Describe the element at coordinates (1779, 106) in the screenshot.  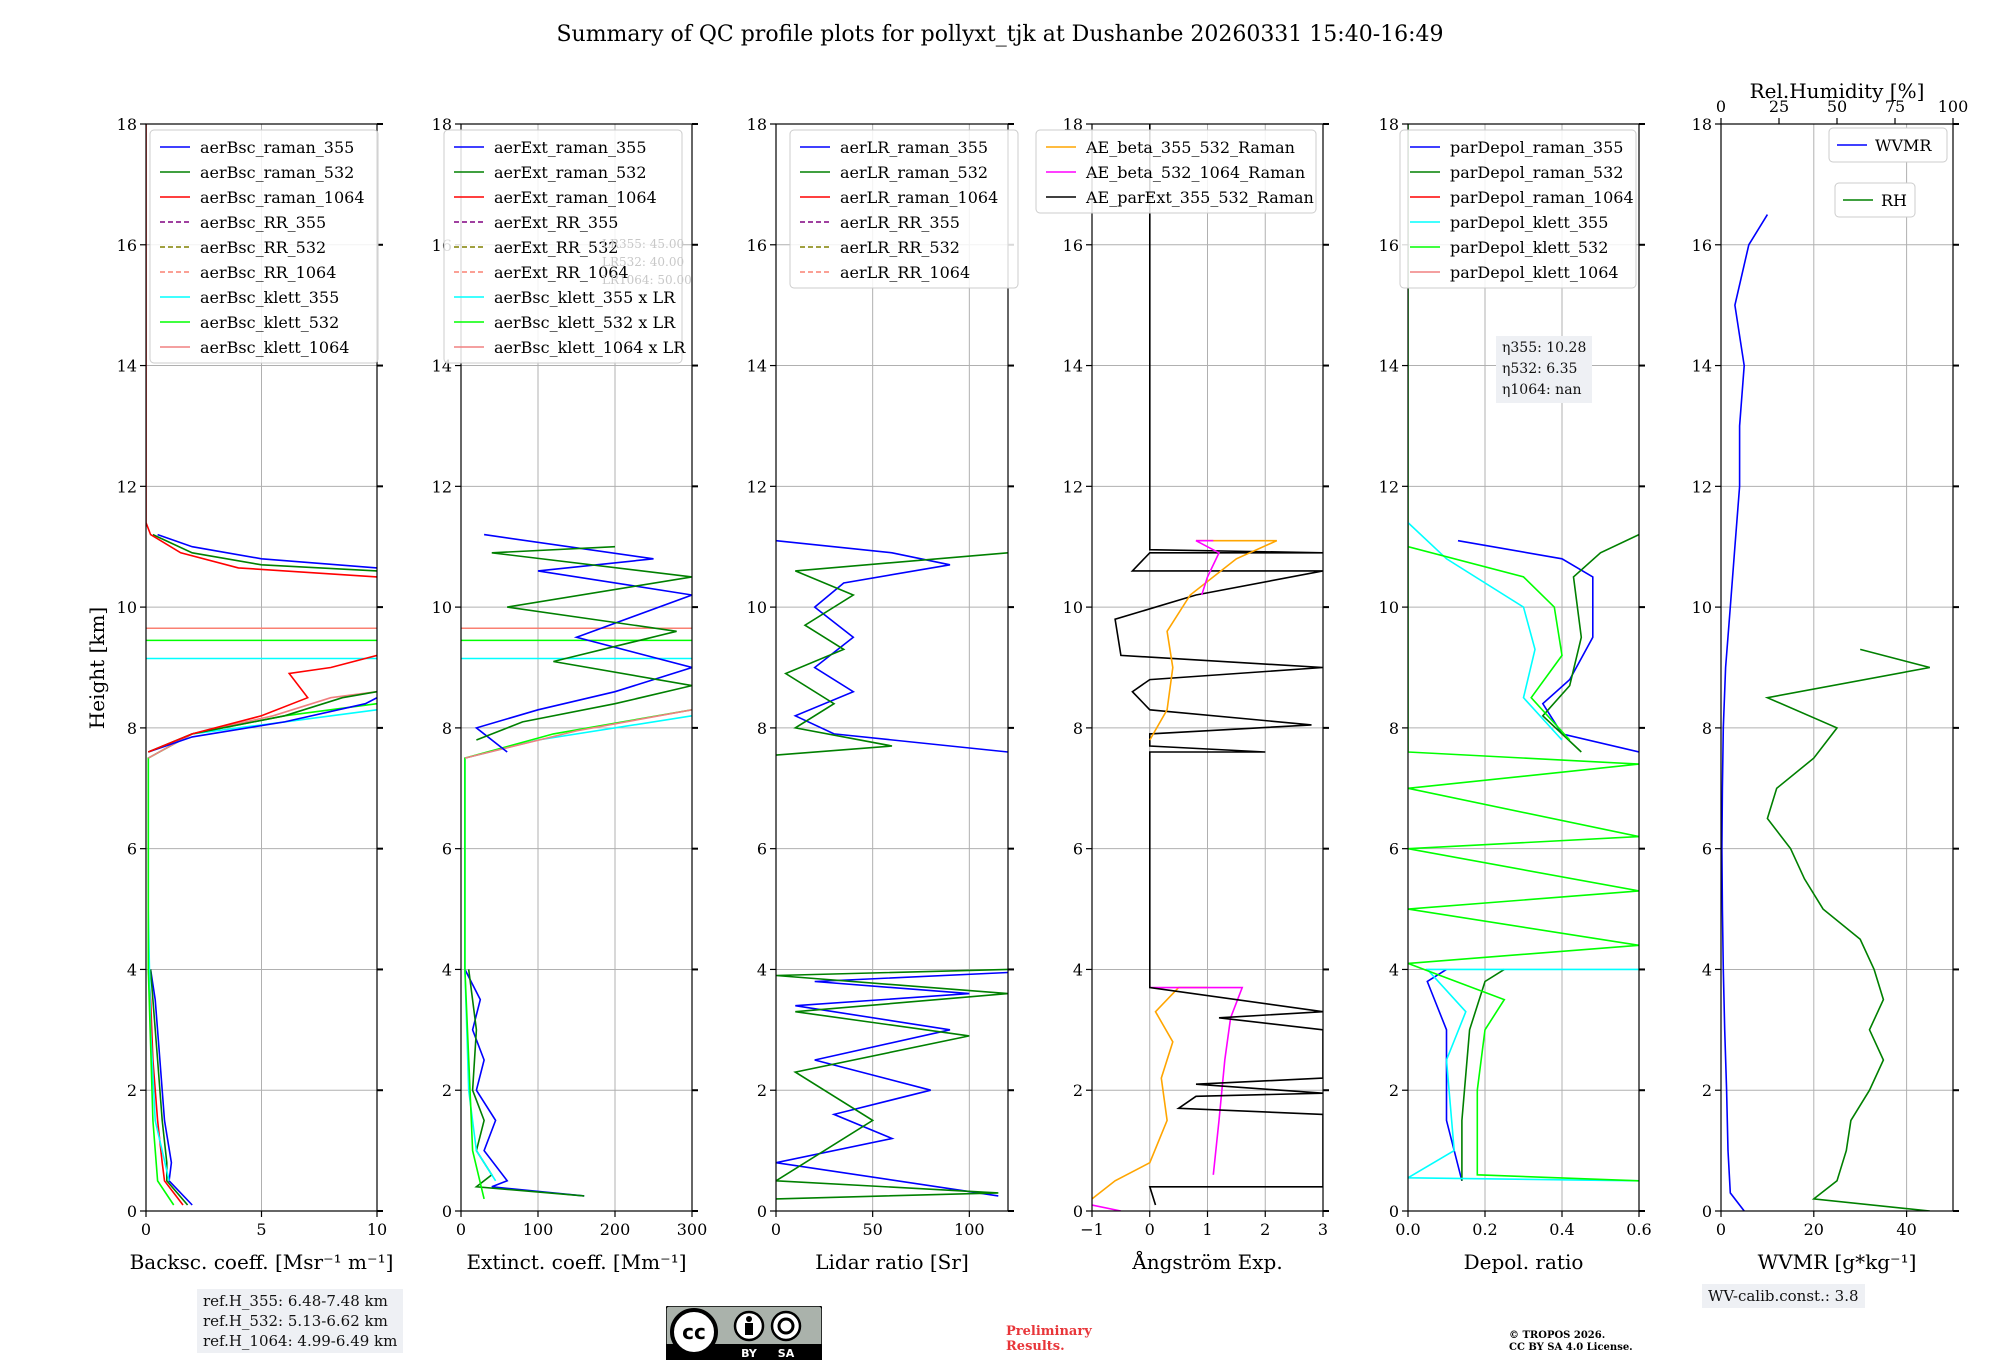
I see `top-x-tick-label: 25` at that location.